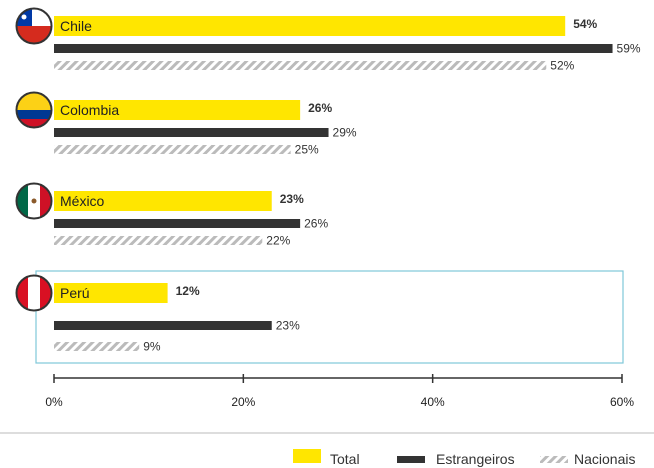  What do you see at coordinates (34, 293) in the screenshot?
I see `peru-flag-icon` at bounding box center [34, 293].